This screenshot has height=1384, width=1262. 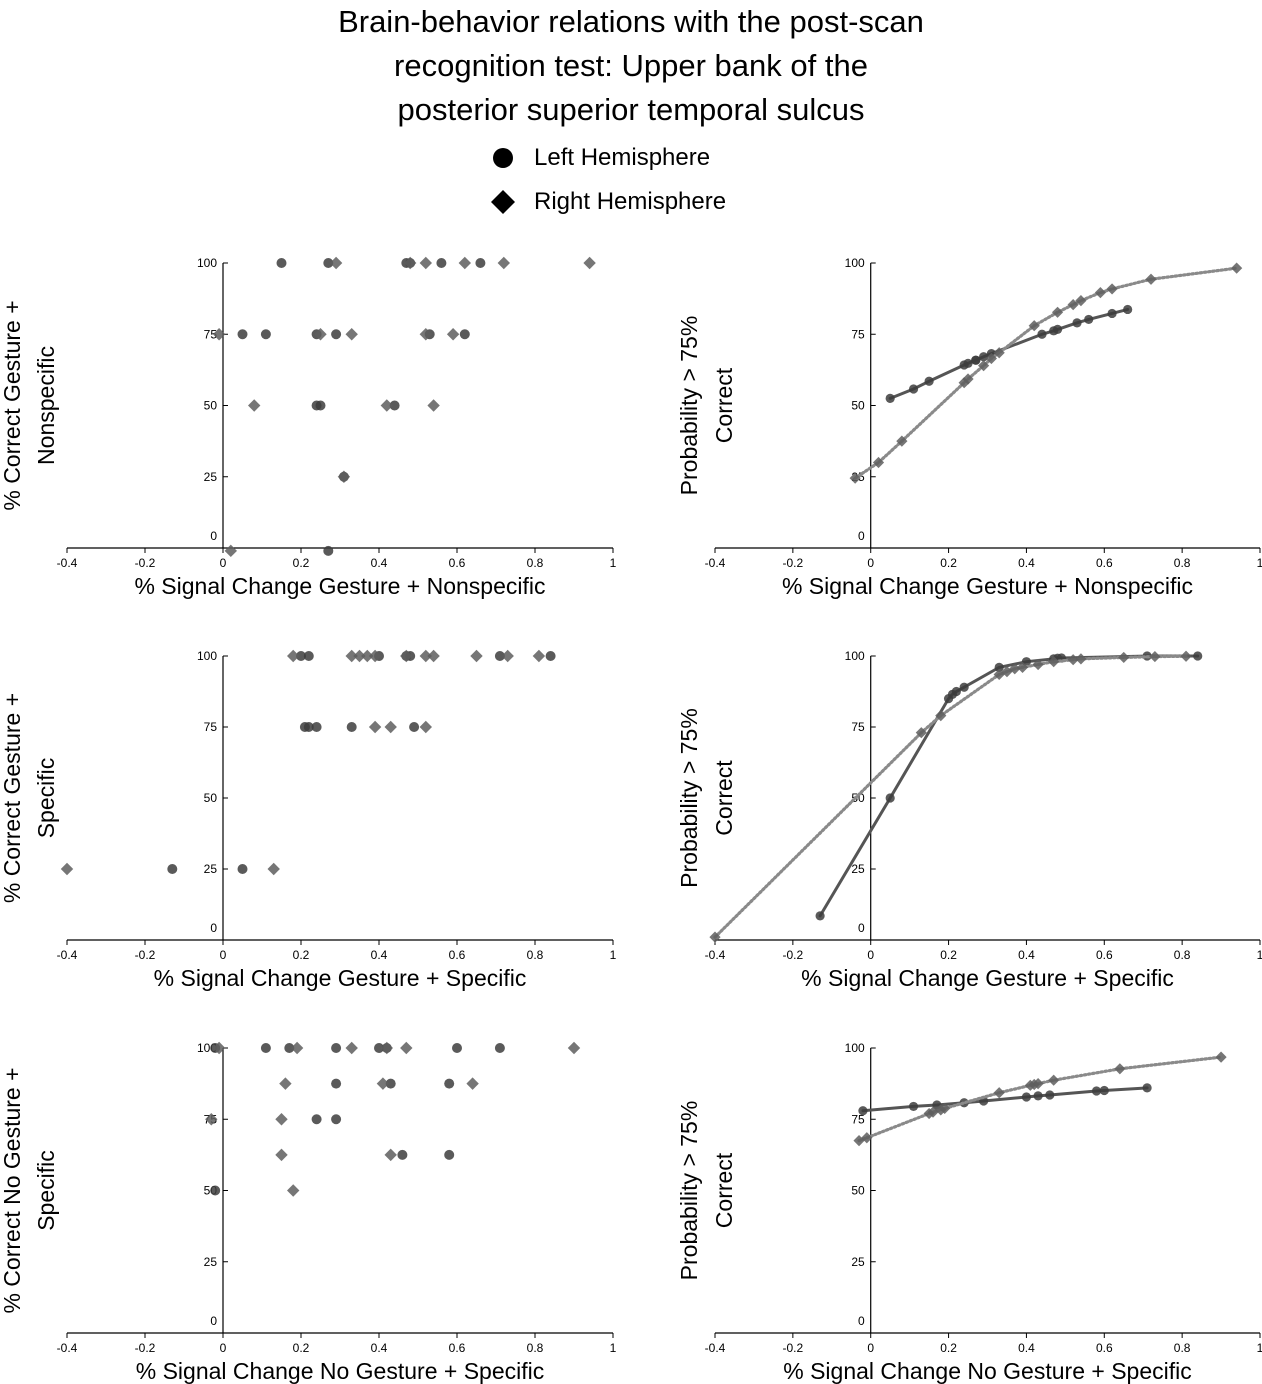 I want to click on y-tick-label: 100, so click(x=855, y=263).